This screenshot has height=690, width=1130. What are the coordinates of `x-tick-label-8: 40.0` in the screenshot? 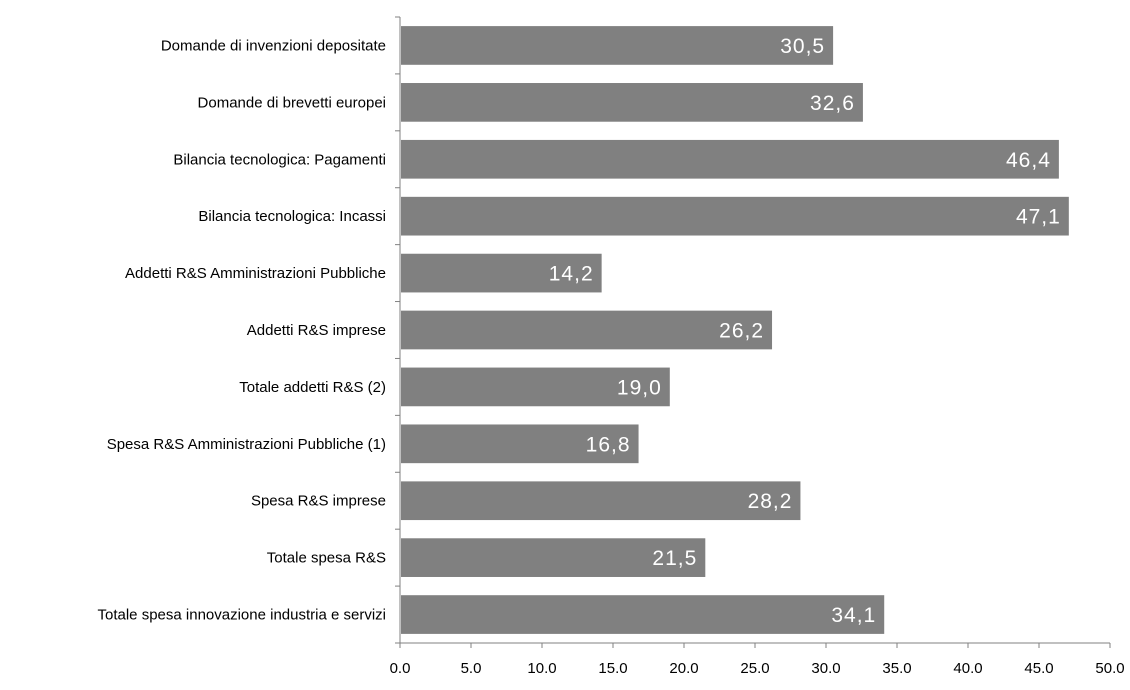 It's located at (967, 668).